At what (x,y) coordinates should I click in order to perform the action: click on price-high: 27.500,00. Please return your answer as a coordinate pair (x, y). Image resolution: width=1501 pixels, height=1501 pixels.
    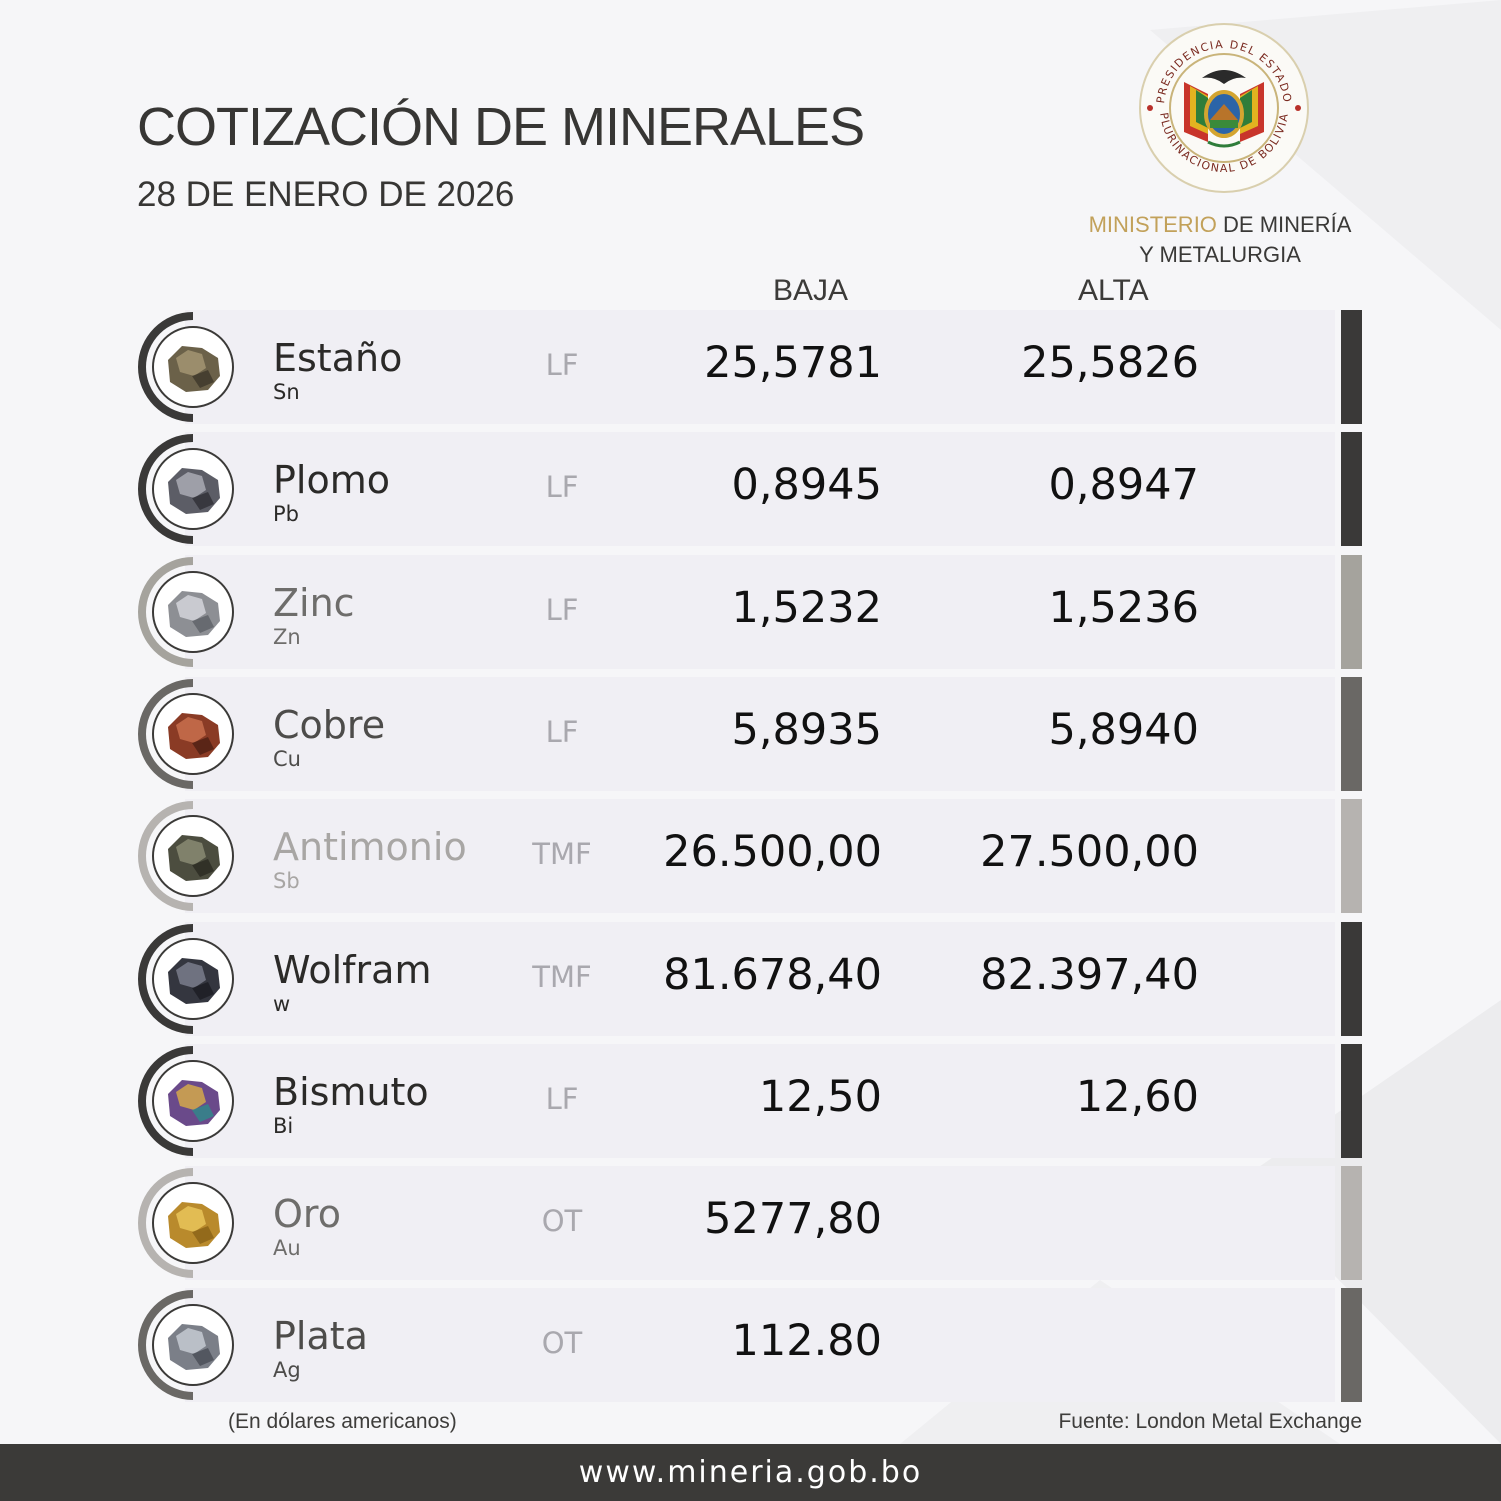
    Looking at the image, I should click on (1089, 852).